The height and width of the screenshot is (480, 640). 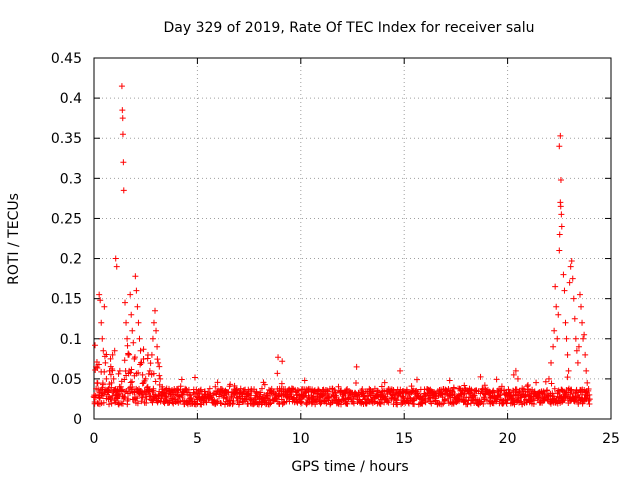 I want to click on y-tick-label: 0.1, so click(x=71, y=340).